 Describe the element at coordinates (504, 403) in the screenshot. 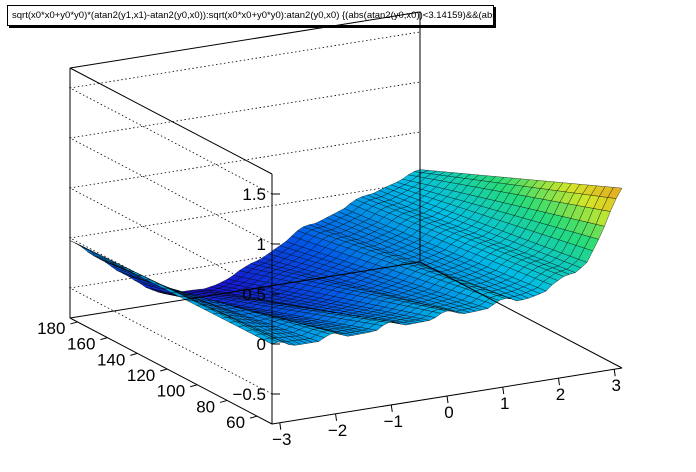

I see `x-tick-label: 1` at that location.